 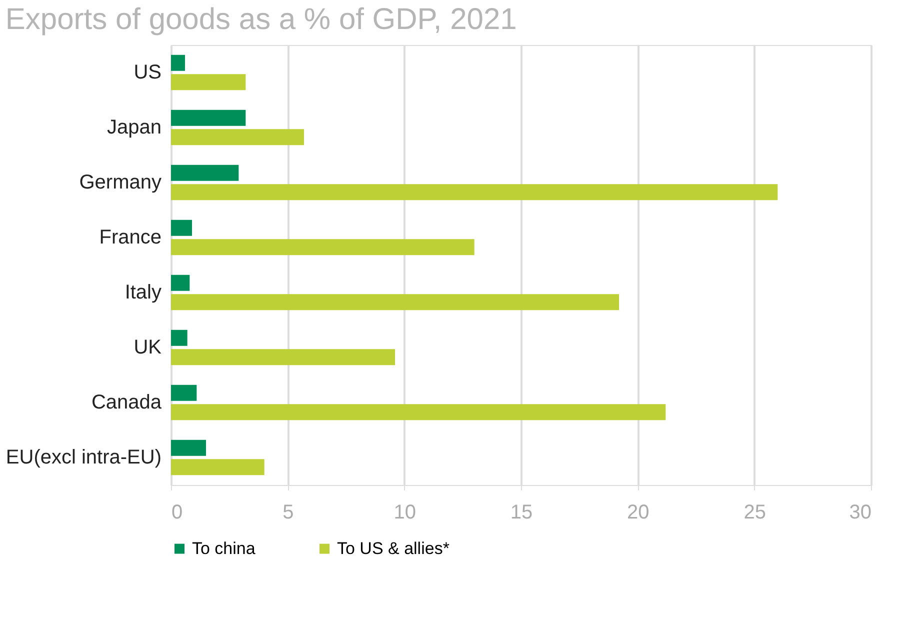 I want to click on x-tick-label: 10, so click(x=405, y=513).